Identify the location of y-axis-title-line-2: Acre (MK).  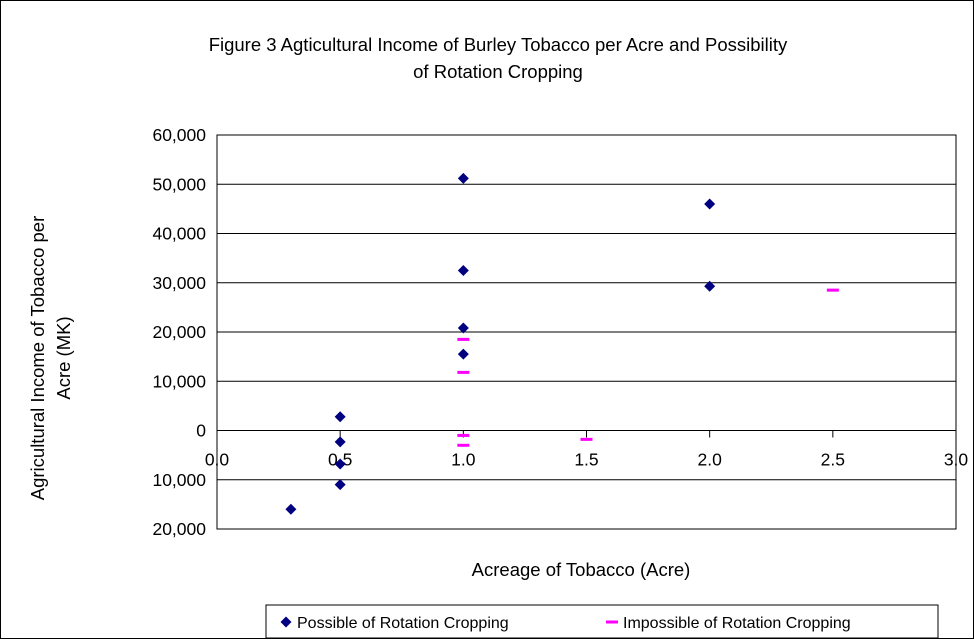
(63, 357).